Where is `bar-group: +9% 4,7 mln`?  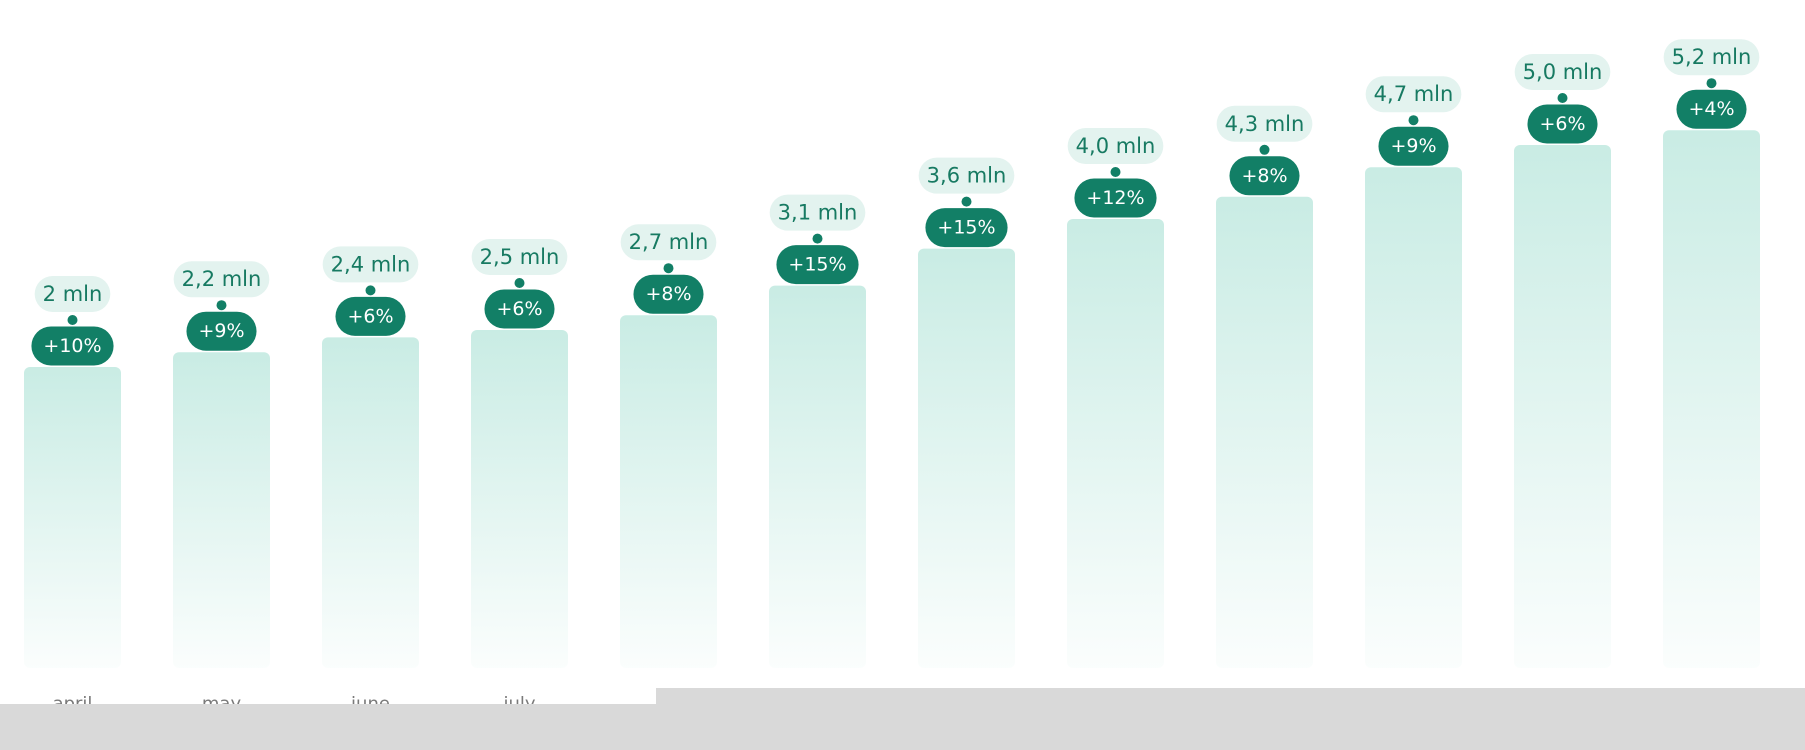 bar-group: +9% 4,7 mln is located at coordinates (1413, 372).